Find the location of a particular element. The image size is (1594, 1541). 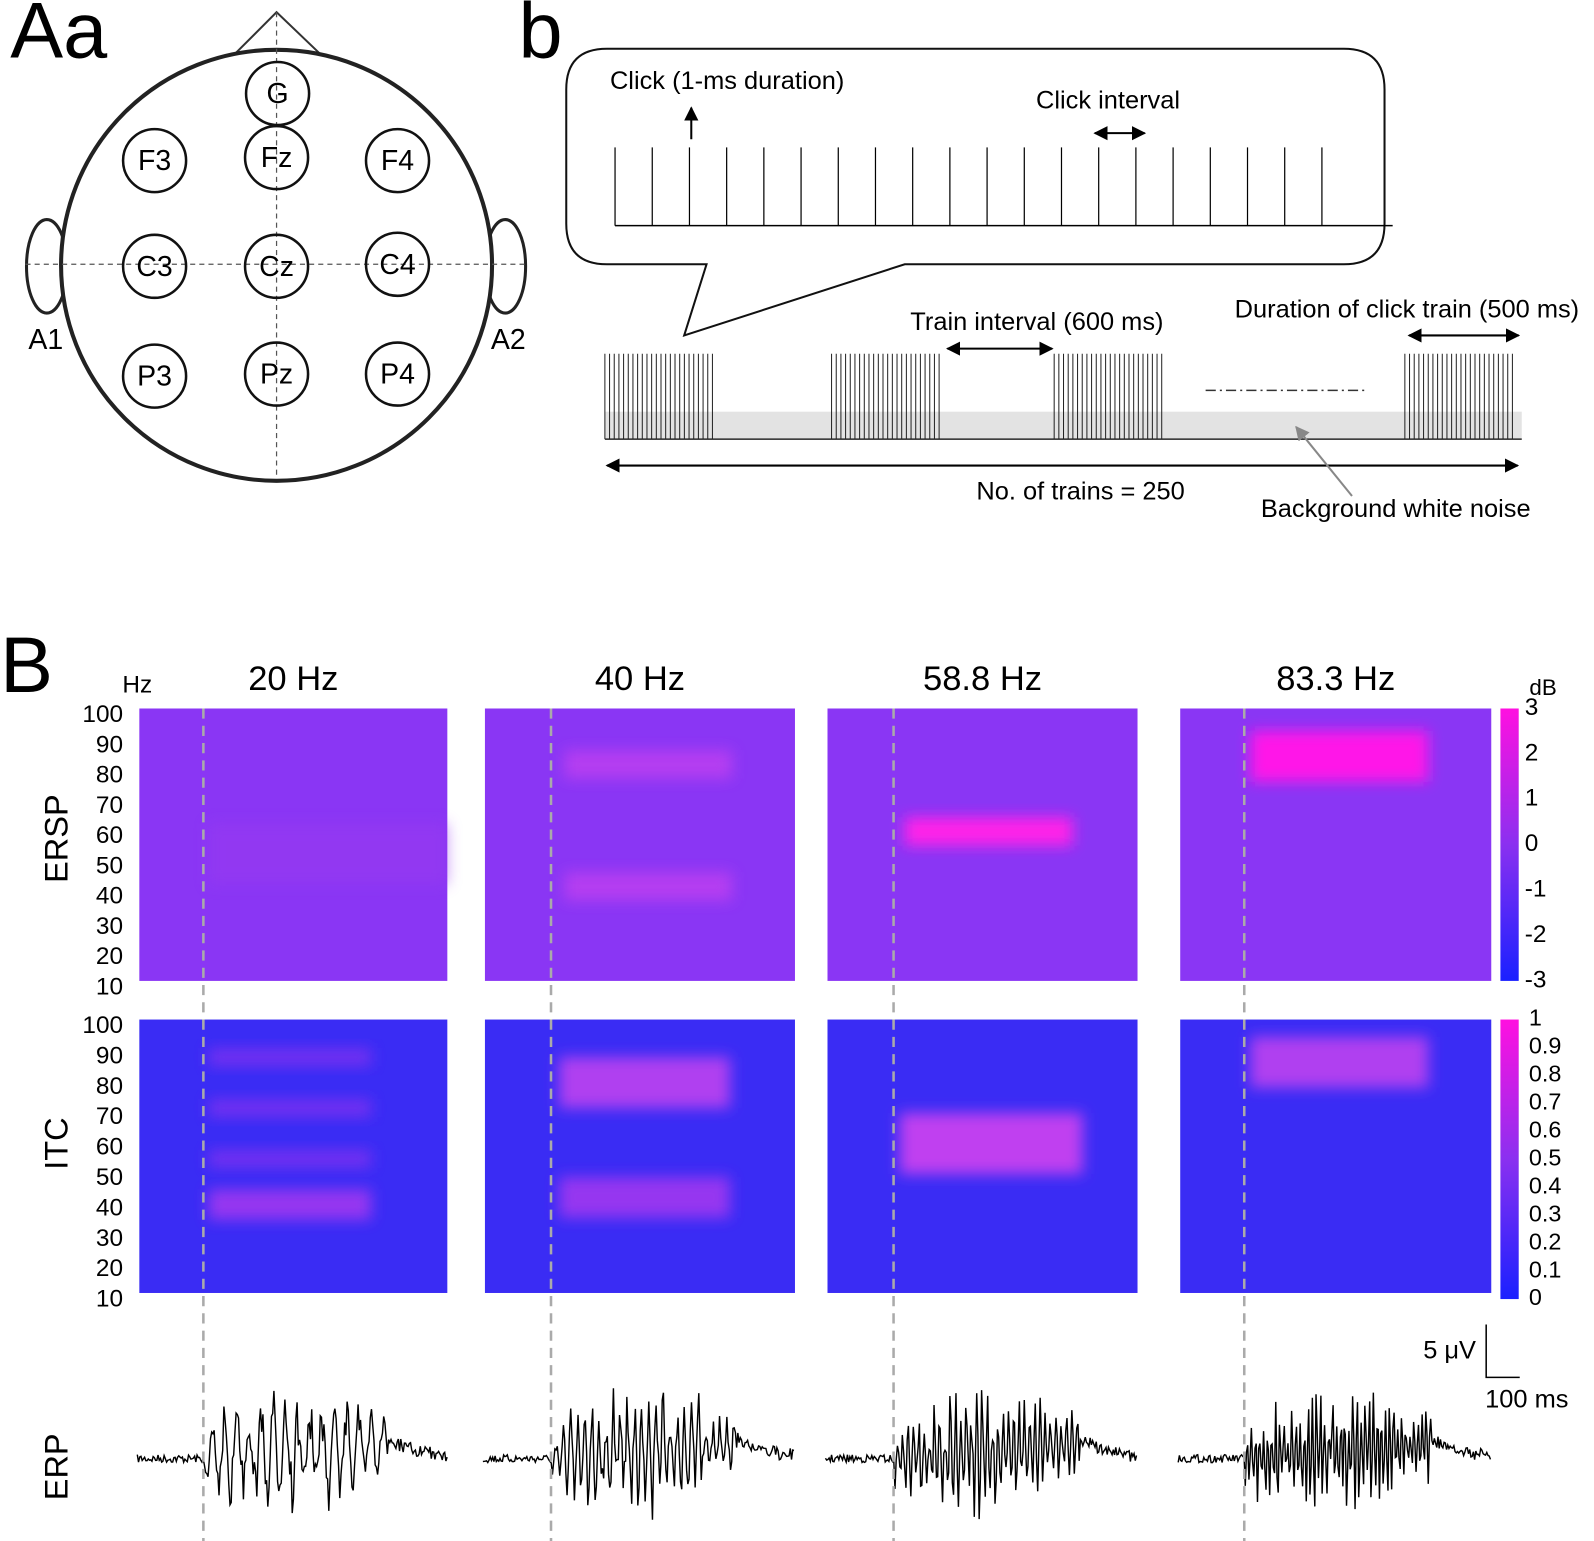

electrode-label: F3 is located at coordinates (154, 161).